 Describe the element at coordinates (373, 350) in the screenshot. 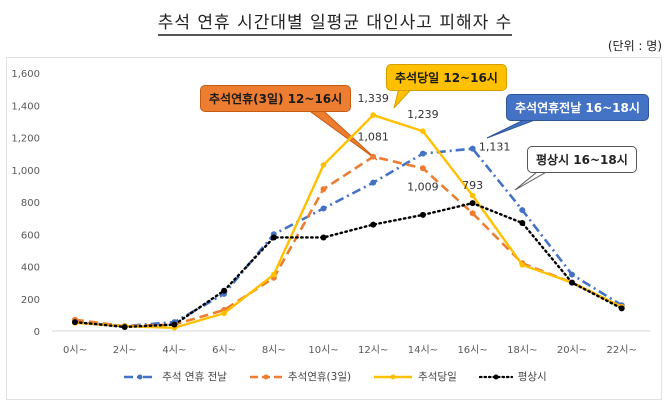

I see `x-tick-label: 12시~` at that location.